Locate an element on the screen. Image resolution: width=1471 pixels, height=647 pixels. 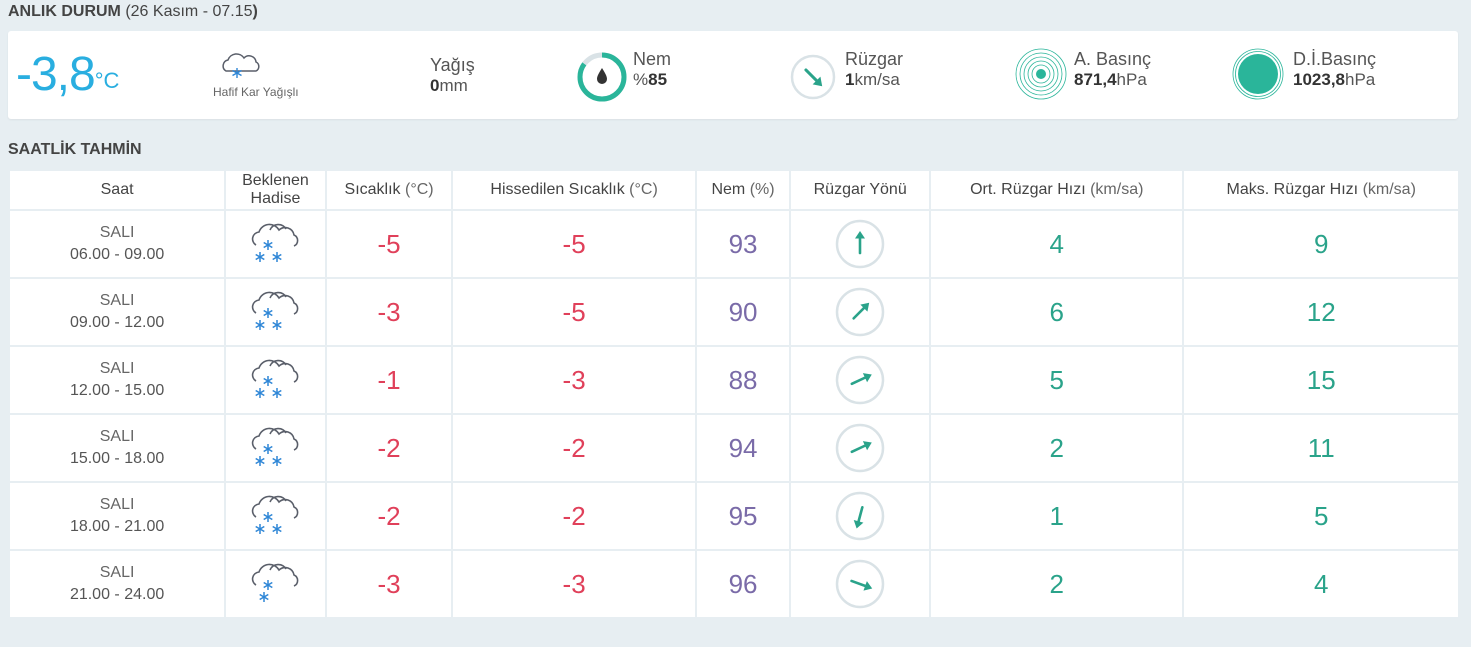
hourly-title: SAATLİK TAHMİN is located at coordinates (75, 149).